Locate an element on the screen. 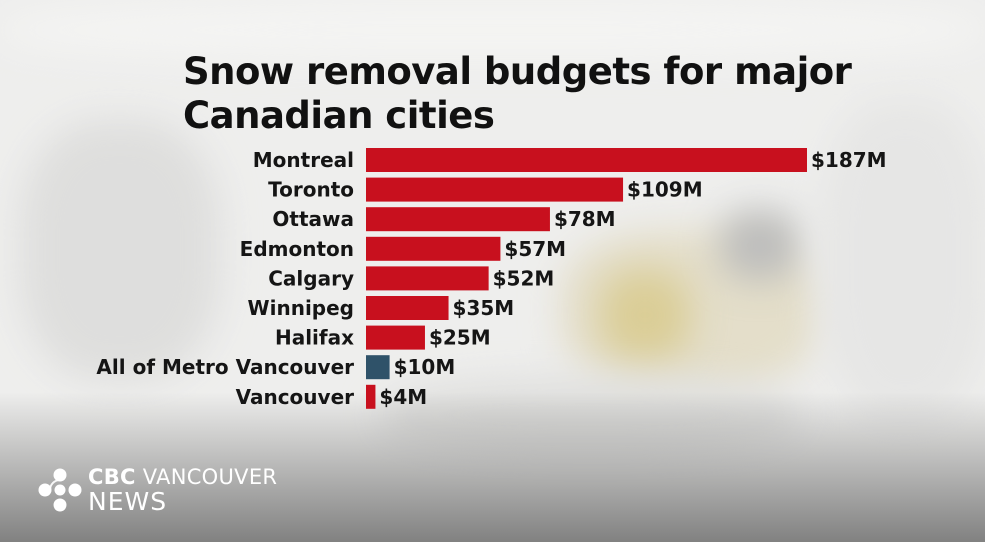  value-label: $10M is located at coordinates (425, 367).